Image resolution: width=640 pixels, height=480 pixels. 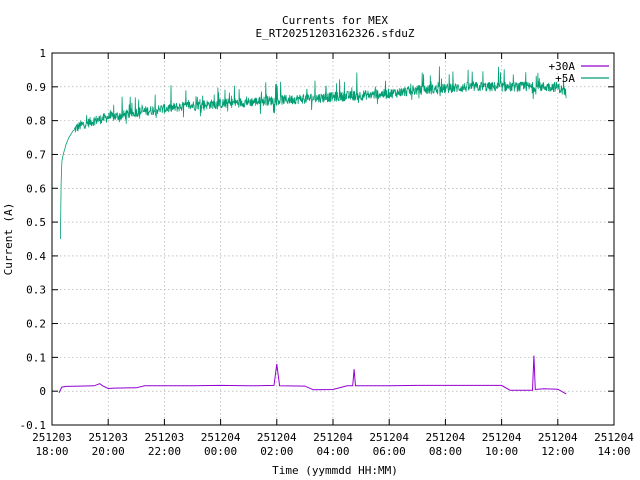 I want to click on y-tick-label: -0.1, so click(x=33, y=425).